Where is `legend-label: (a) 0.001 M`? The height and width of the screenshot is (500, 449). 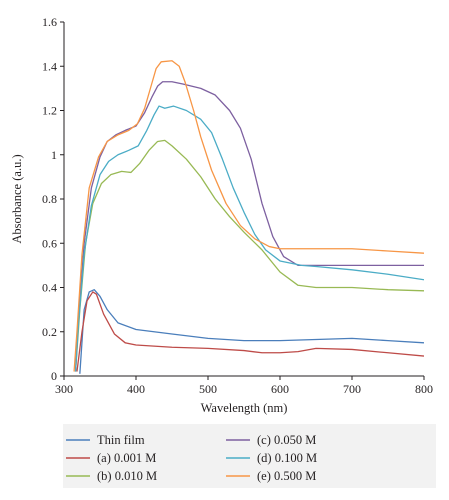
legend-label: (a) 0.001 M is located at coordinates (126, 458).